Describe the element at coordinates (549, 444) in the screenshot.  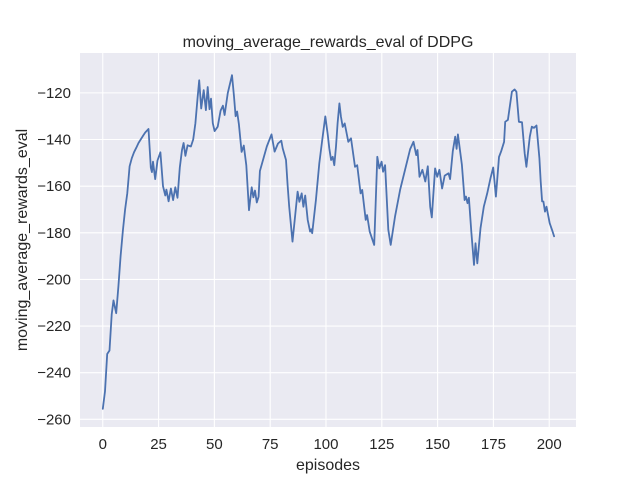
I see `x-tick-label: 200` at that location.